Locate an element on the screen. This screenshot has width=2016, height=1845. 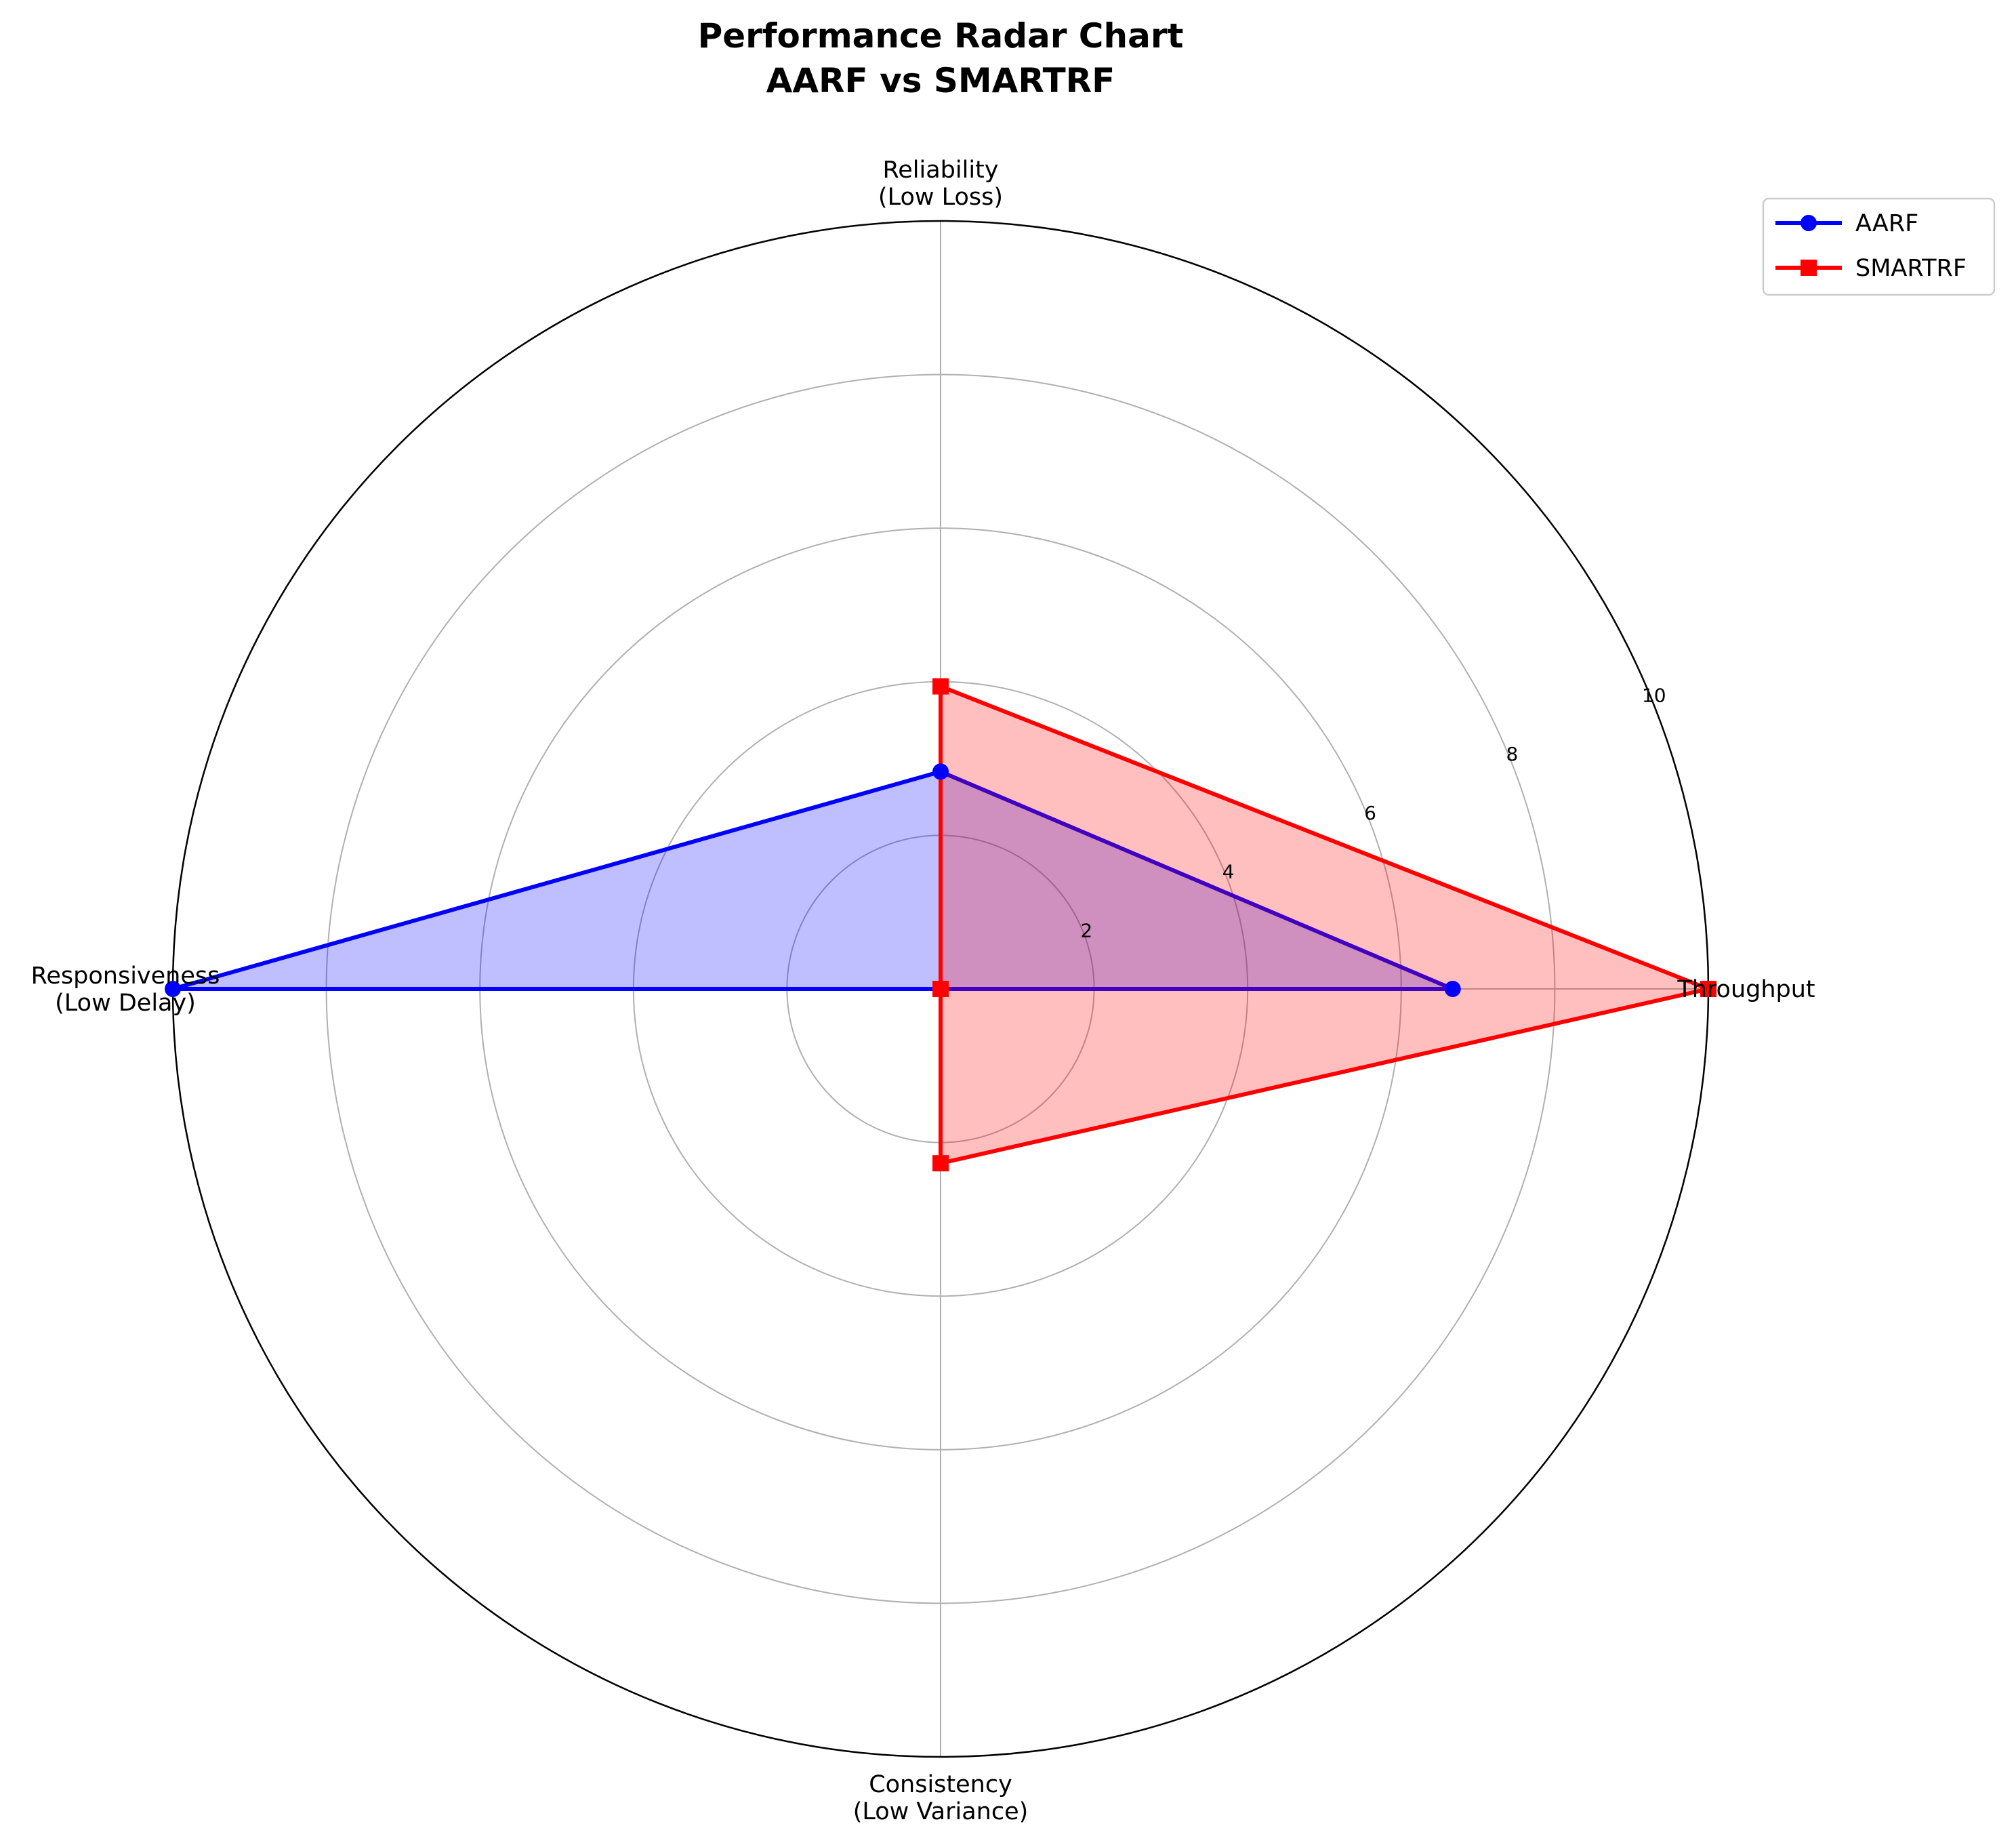
radial-tick-labels: 2 4 6 8 10 is located at coordinates (1373, 812).